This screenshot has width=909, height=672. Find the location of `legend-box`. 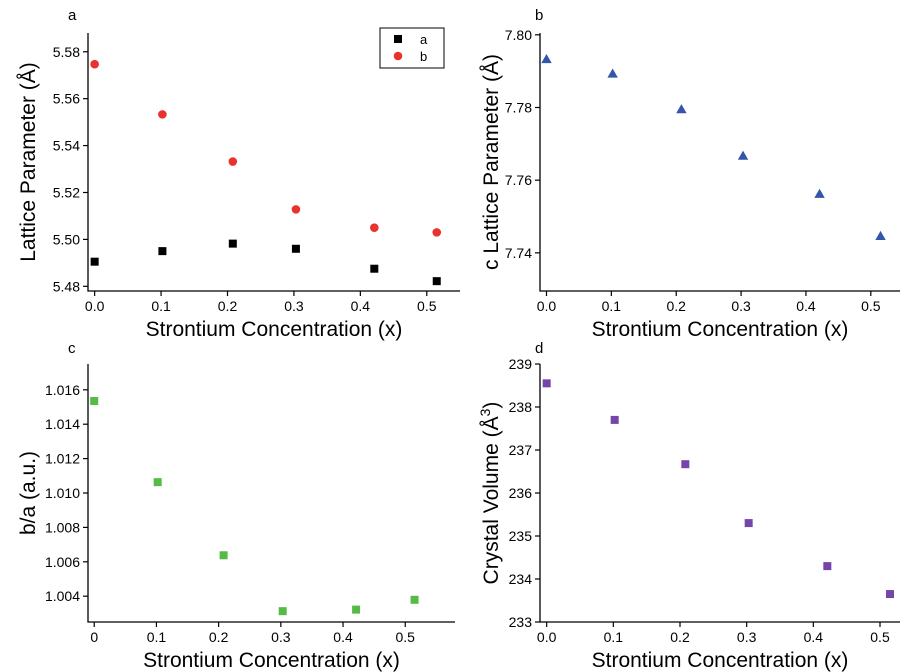

legend-box is located at coordinates (412, 48).